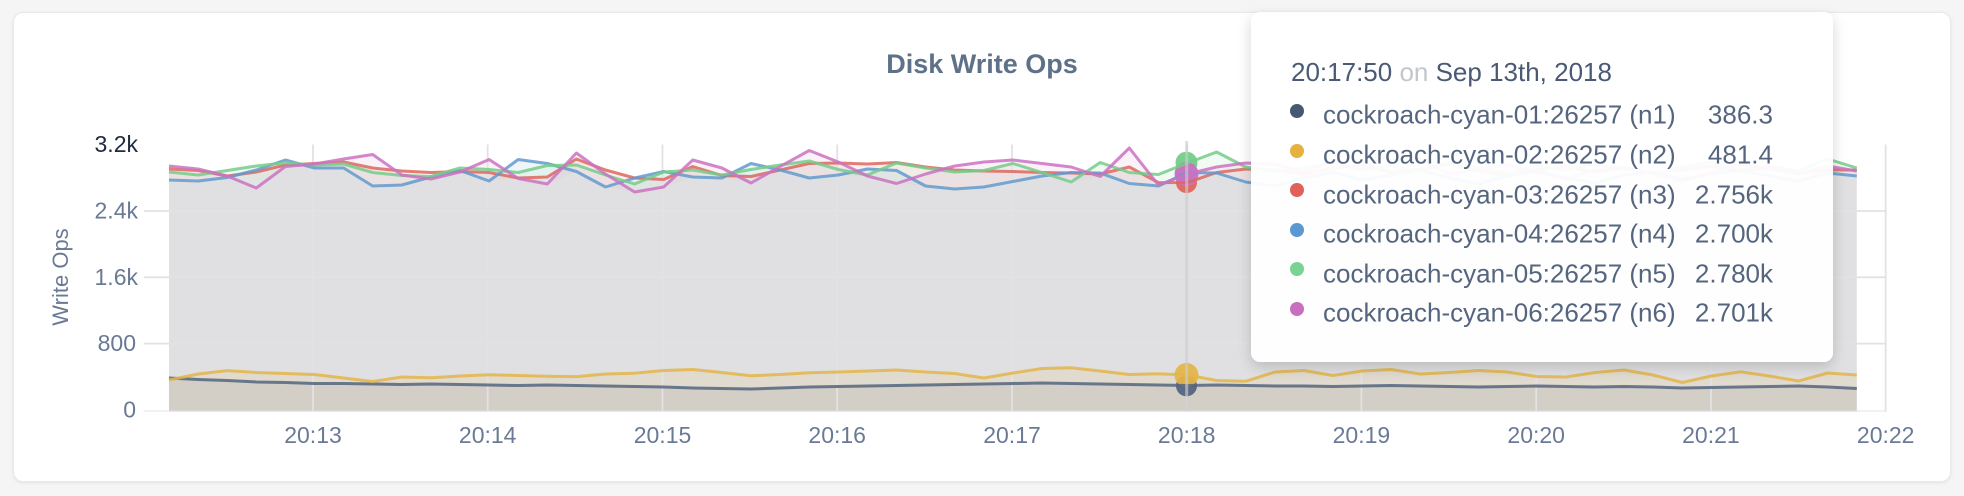  I want to click on svg-text: 20:15, so click(663, 435).